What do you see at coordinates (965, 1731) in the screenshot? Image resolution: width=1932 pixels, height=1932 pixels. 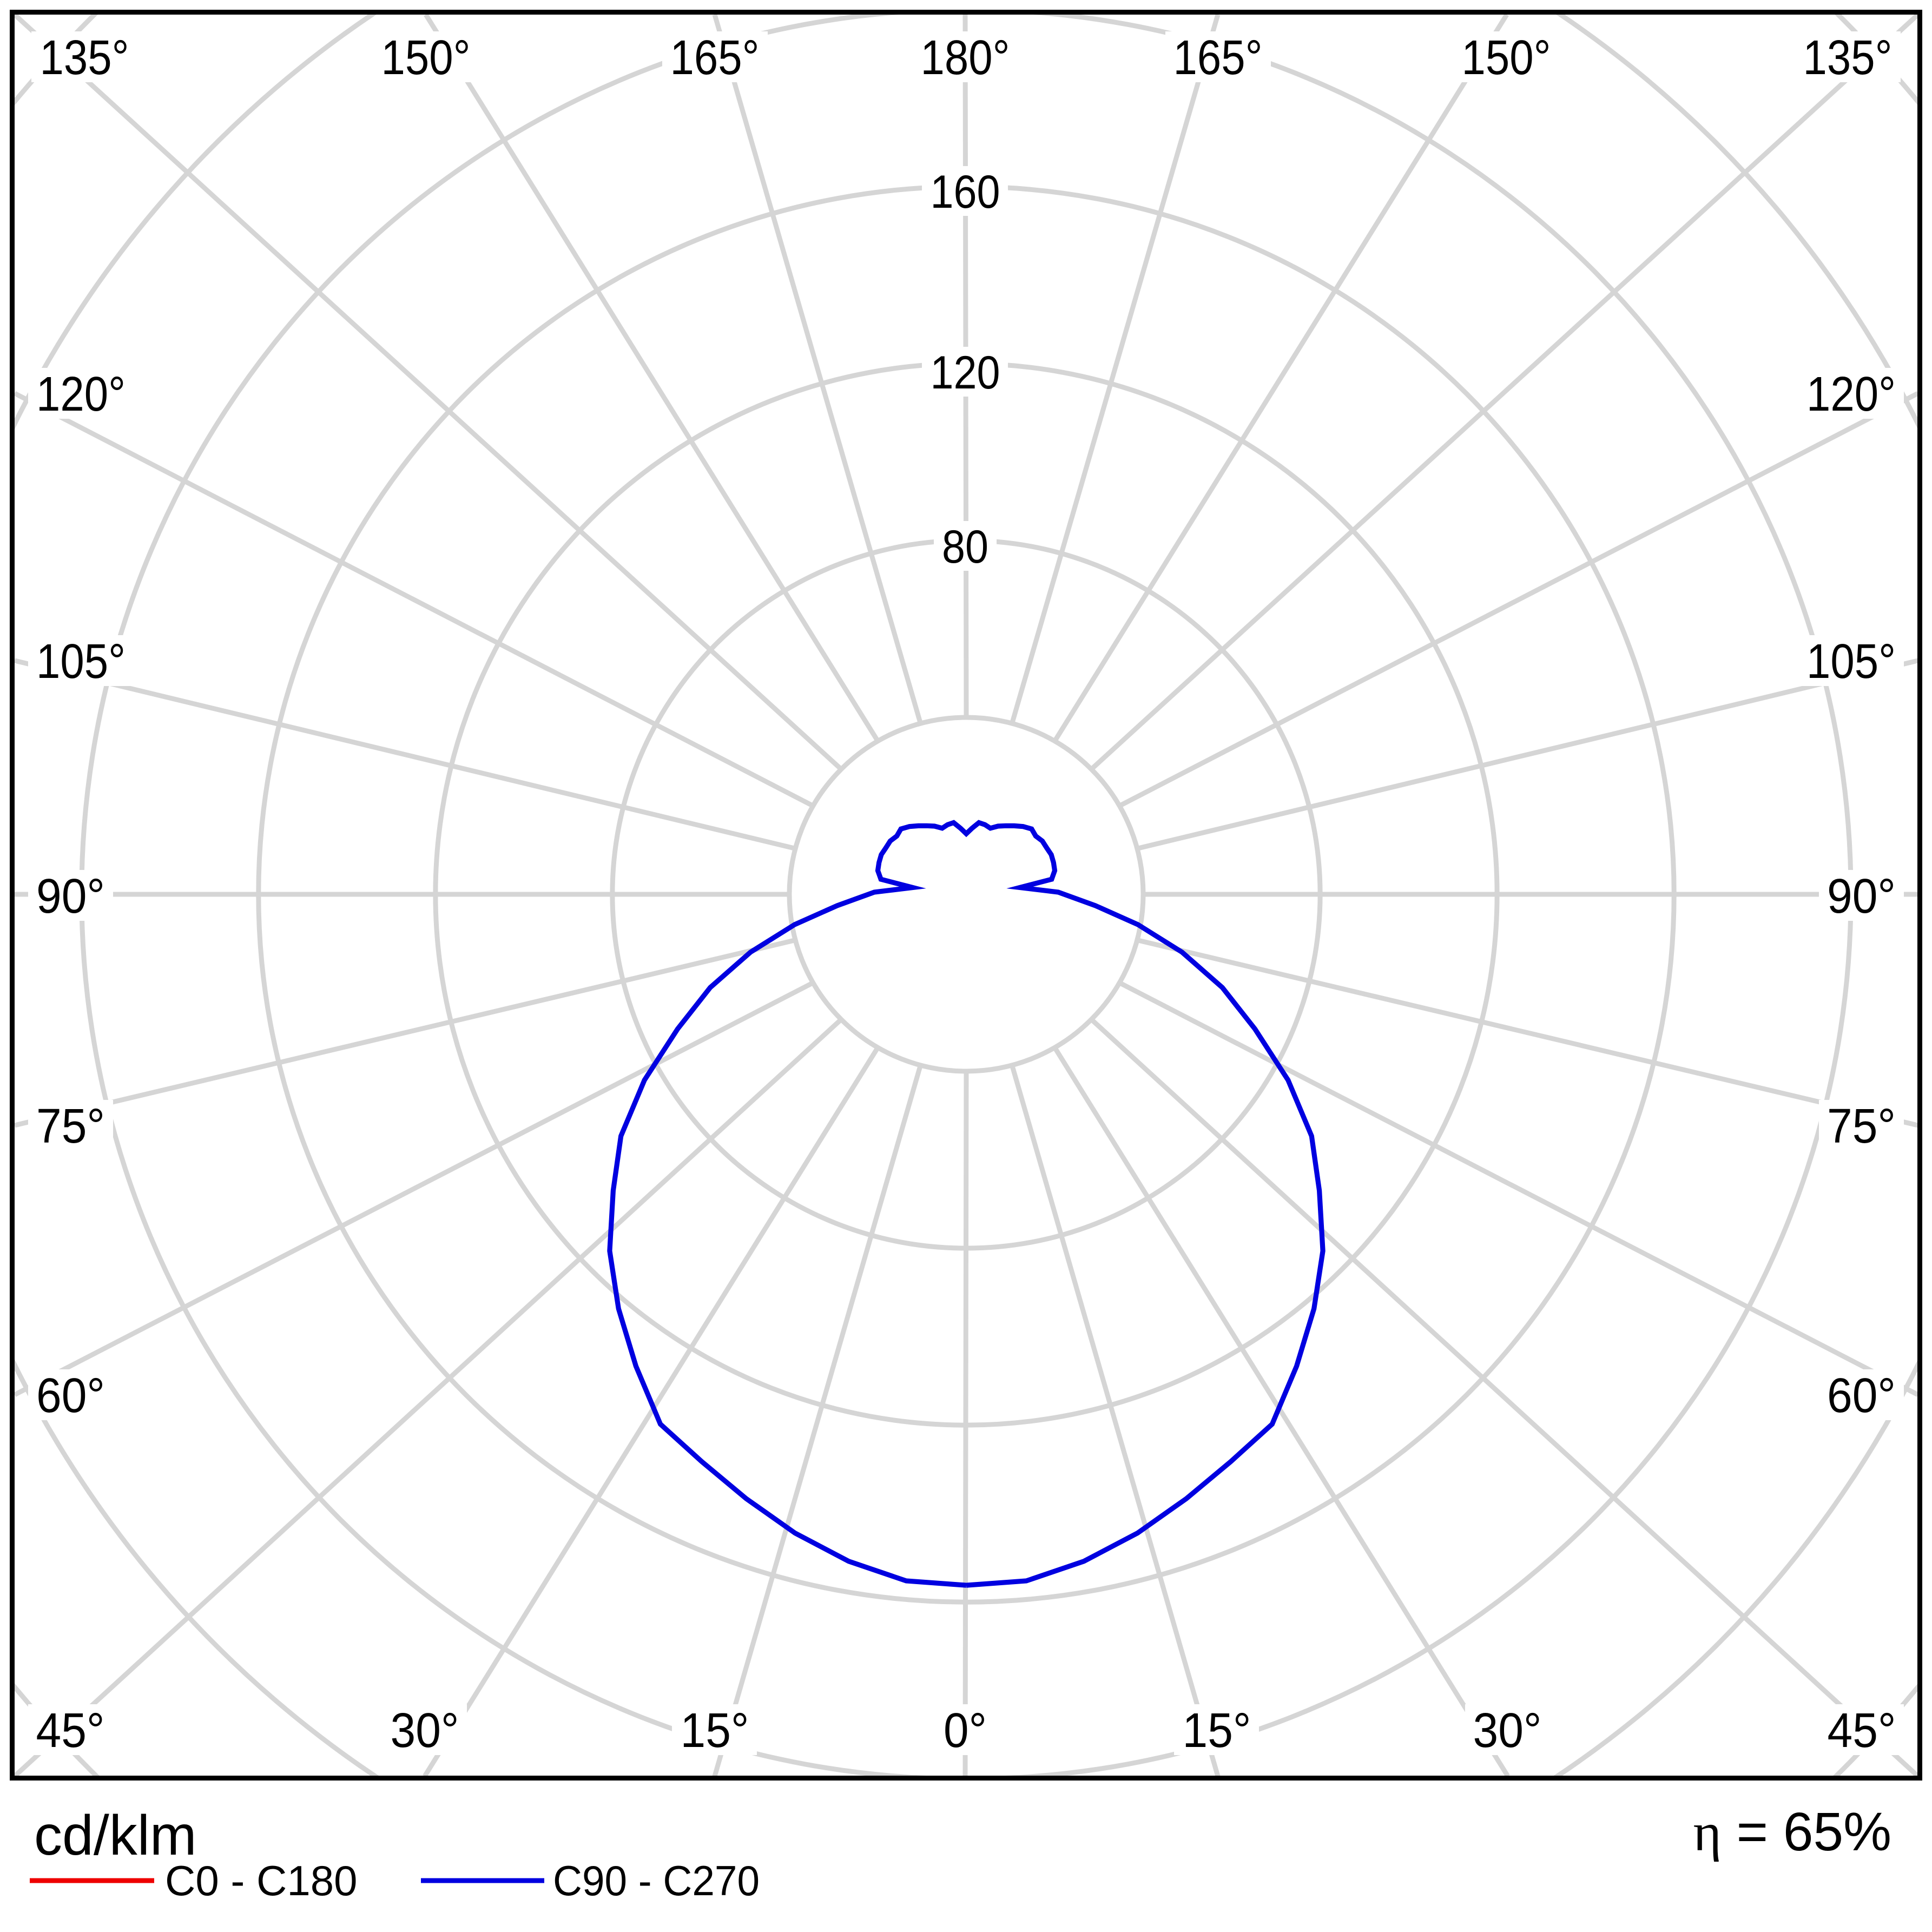 I see `svg-text: 0°` at bounding box center [965, 1731].